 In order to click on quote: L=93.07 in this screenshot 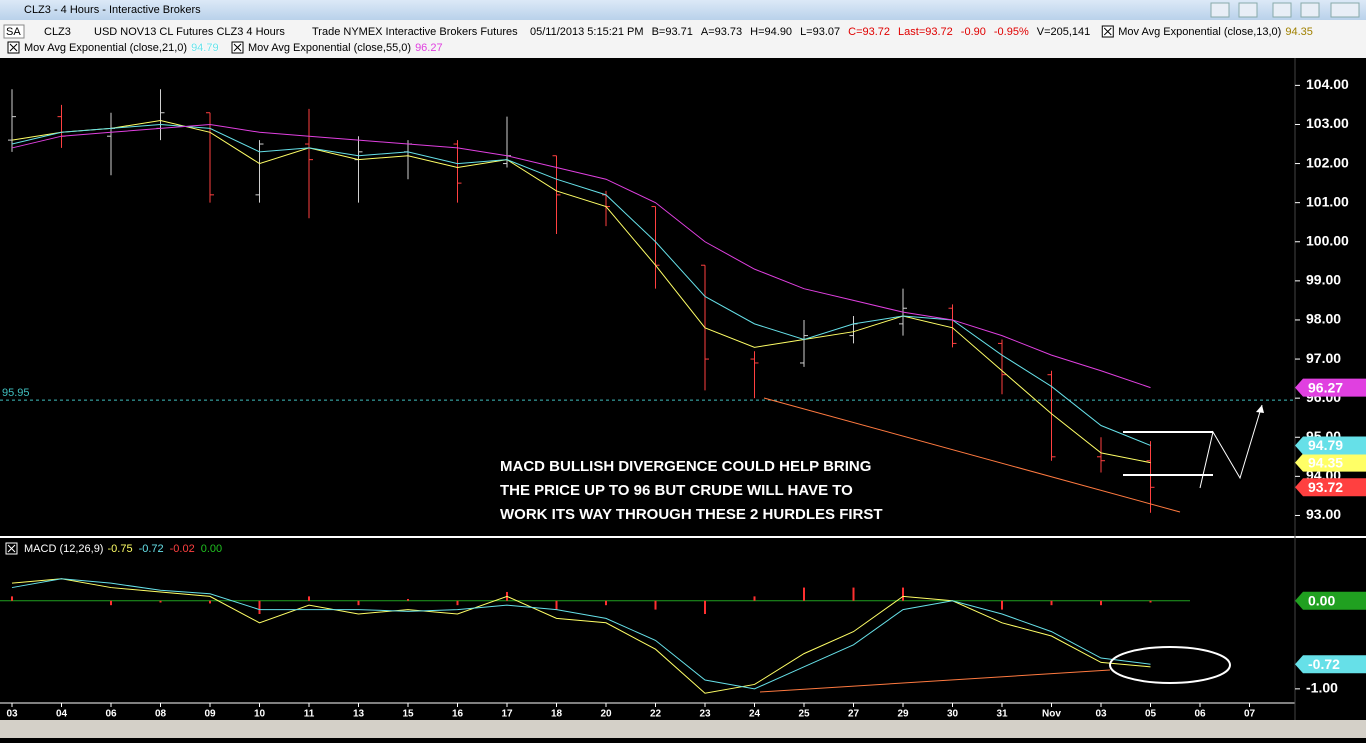, I will do `click(820, 32)`.